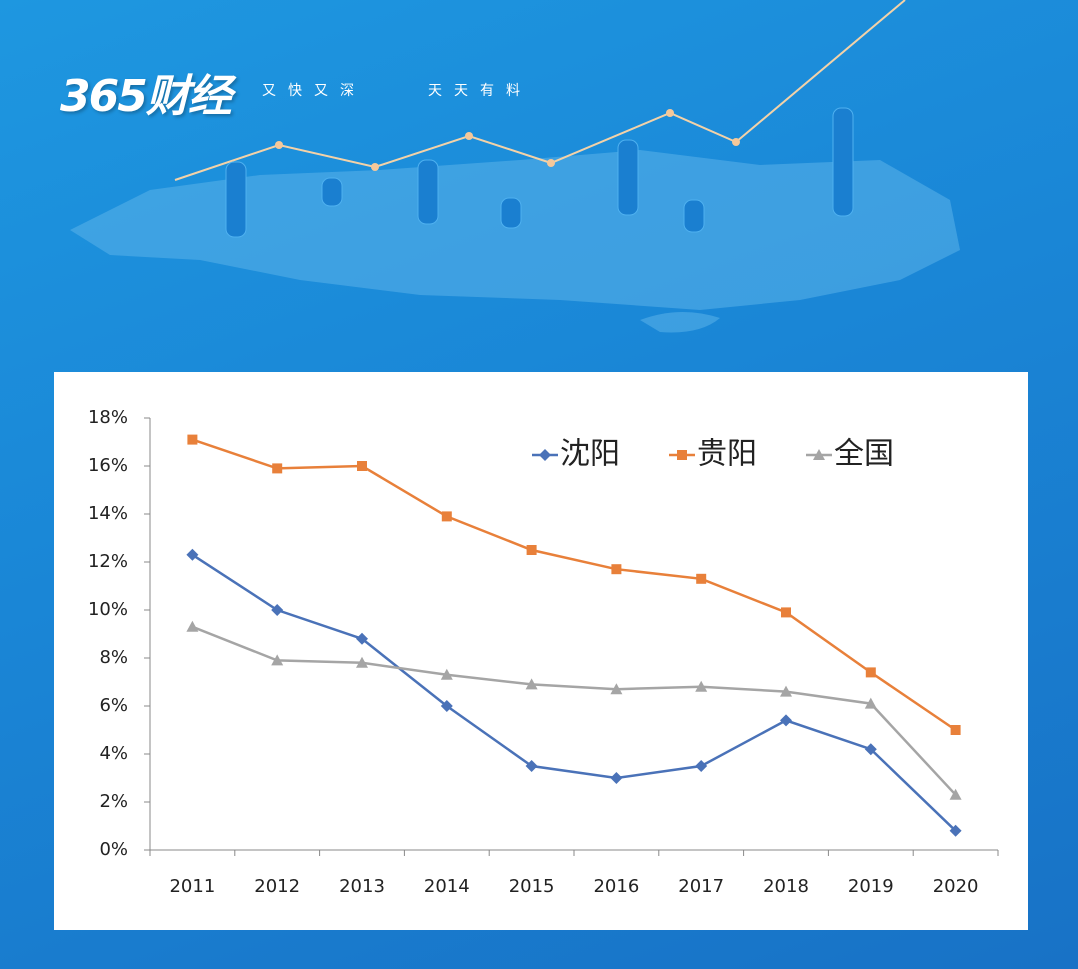 This screenshot has width=1078, height=969. I want to click on x-tick-label: 2017, so click(701, 886).